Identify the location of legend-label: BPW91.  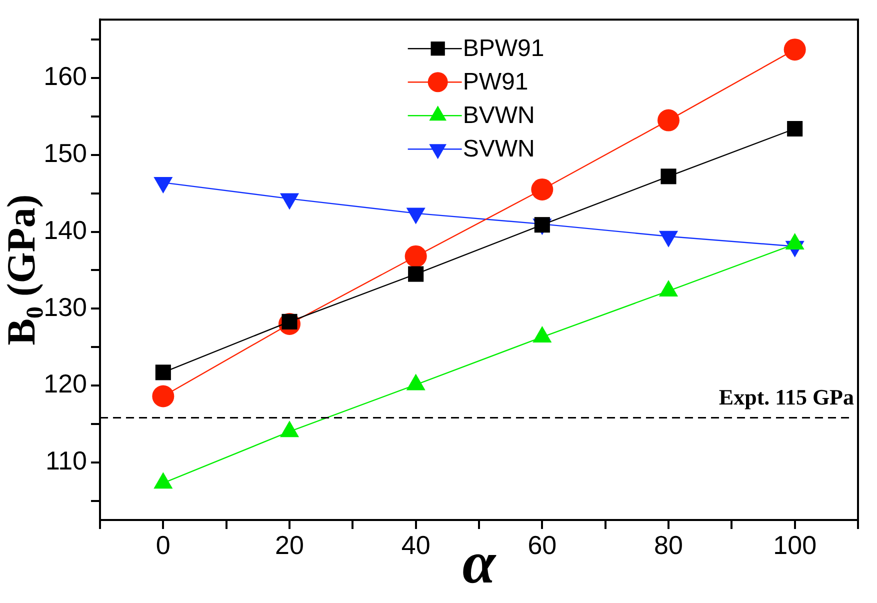
(503, 48).